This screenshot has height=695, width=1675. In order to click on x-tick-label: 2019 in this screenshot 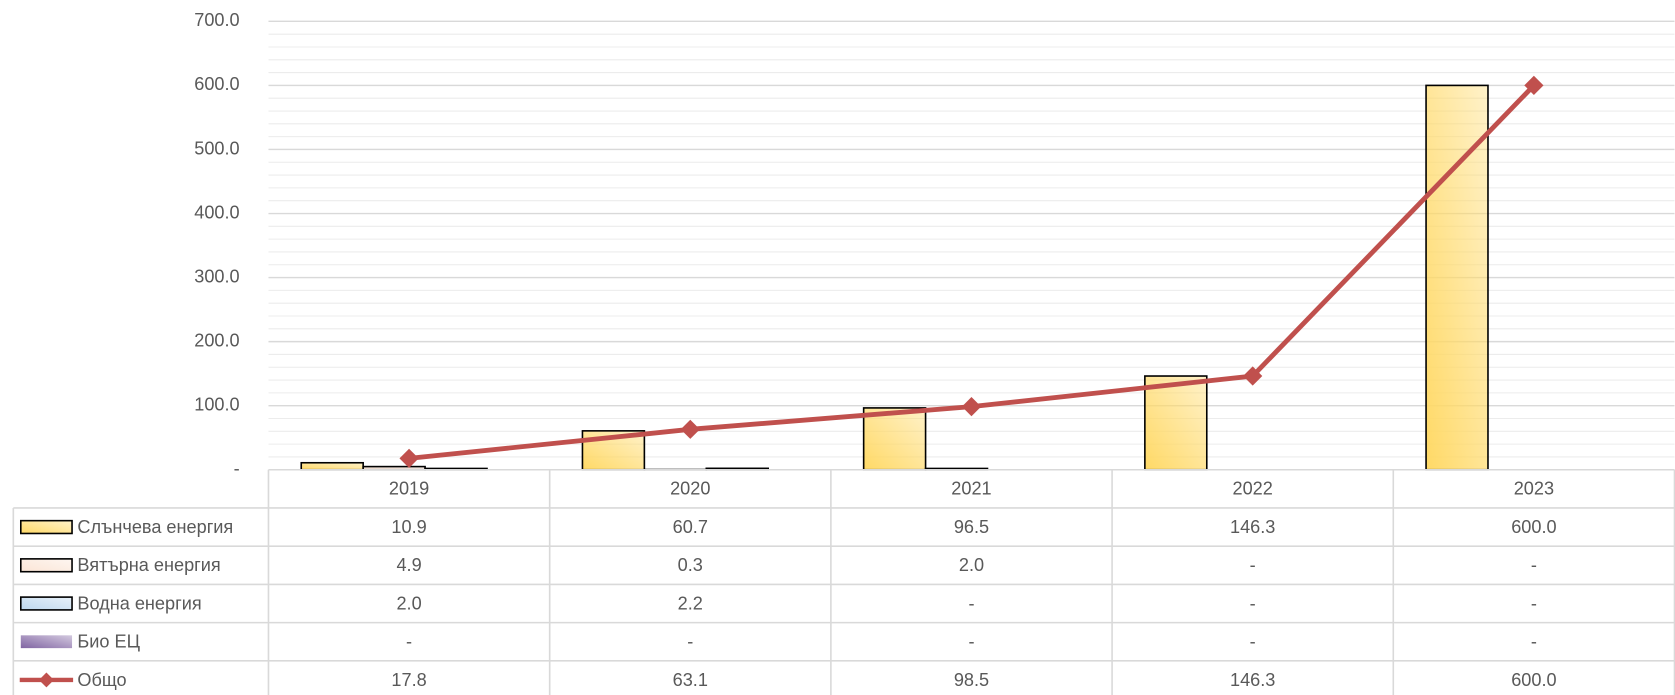, I will do `click(409, 489)`.